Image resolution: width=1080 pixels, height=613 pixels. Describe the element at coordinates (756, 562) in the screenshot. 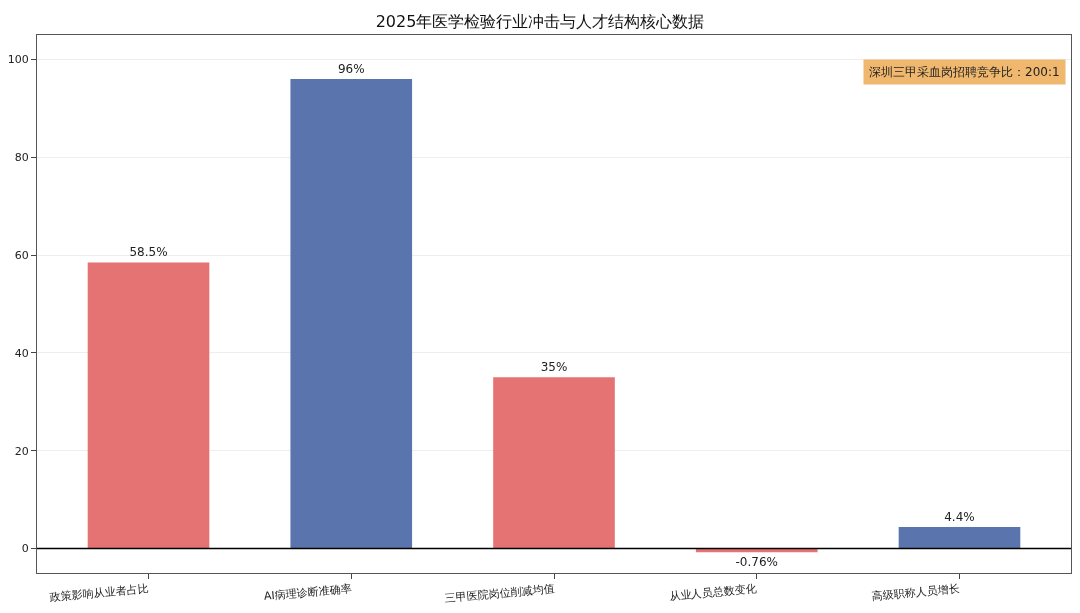

I see `data-label: -0.76%` at that location.